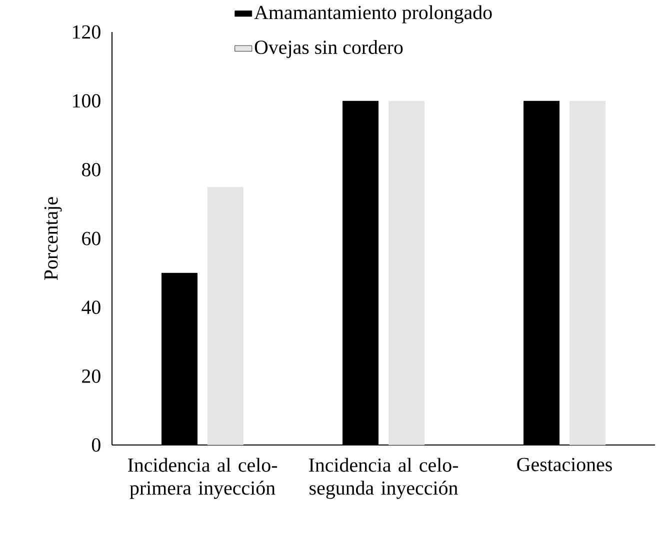  What do you see at coordinates (564, 465) in the screenshot?
I see `x-tick-label: Gestaciones` at bounding box center [564, 465].